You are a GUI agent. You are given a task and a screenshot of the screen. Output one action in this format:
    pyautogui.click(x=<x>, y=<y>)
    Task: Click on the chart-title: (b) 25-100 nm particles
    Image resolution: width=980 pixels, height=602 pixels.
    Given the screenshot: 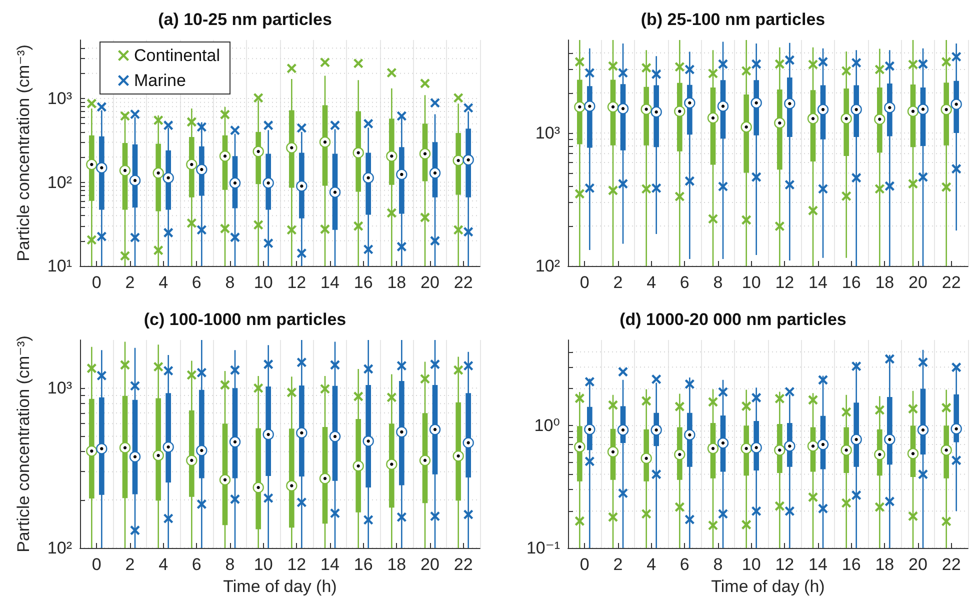 What is the action you would take?
    pyautogui.click(x=733, y=19)
    